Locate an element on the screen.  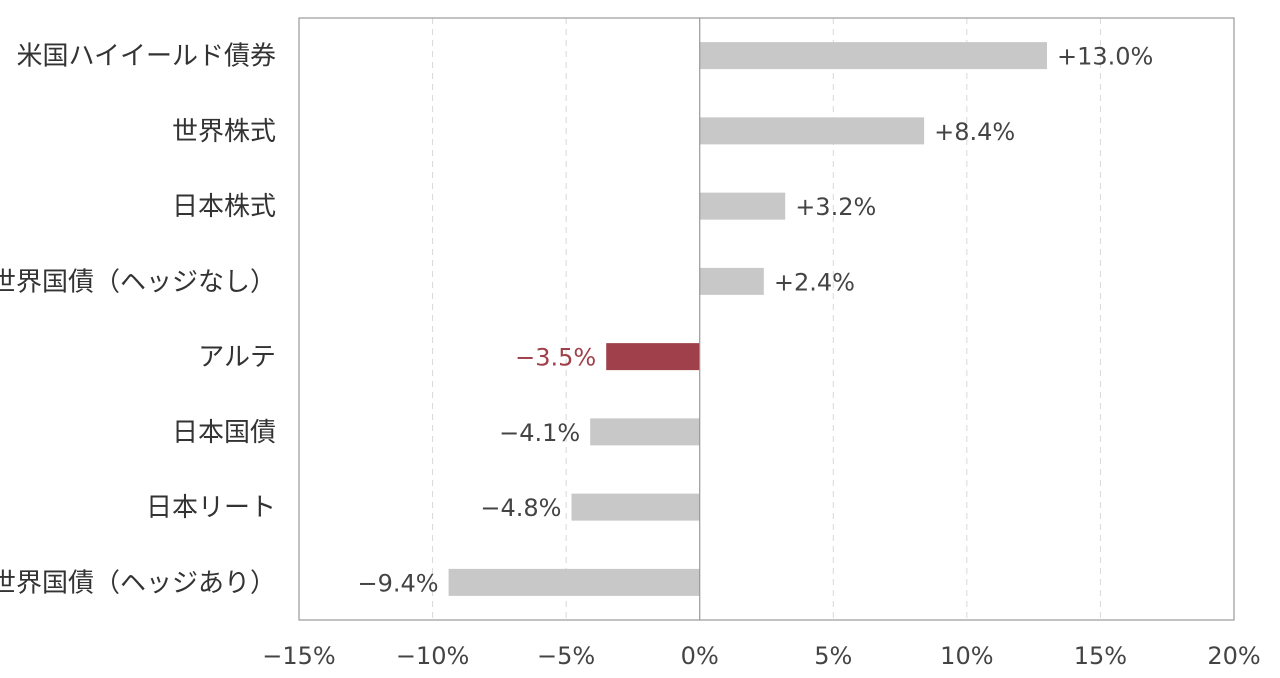
x-tick-label: 0% is located at coordinates (700, 656).